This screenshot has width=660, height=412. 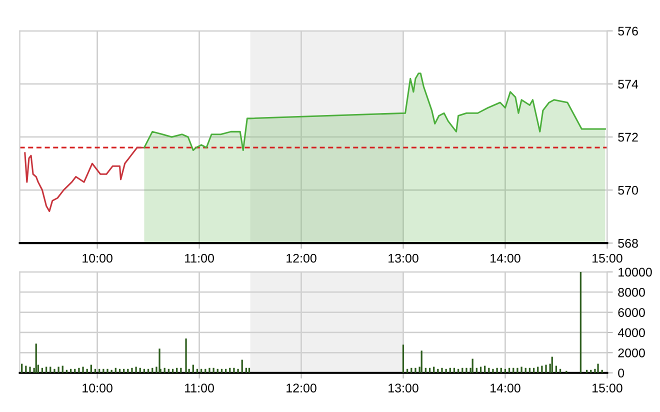 What do you see at coordinates (635, 272) in the screenshot?
I see `y-tick-label: 10000` at bounding box center [635, 272].